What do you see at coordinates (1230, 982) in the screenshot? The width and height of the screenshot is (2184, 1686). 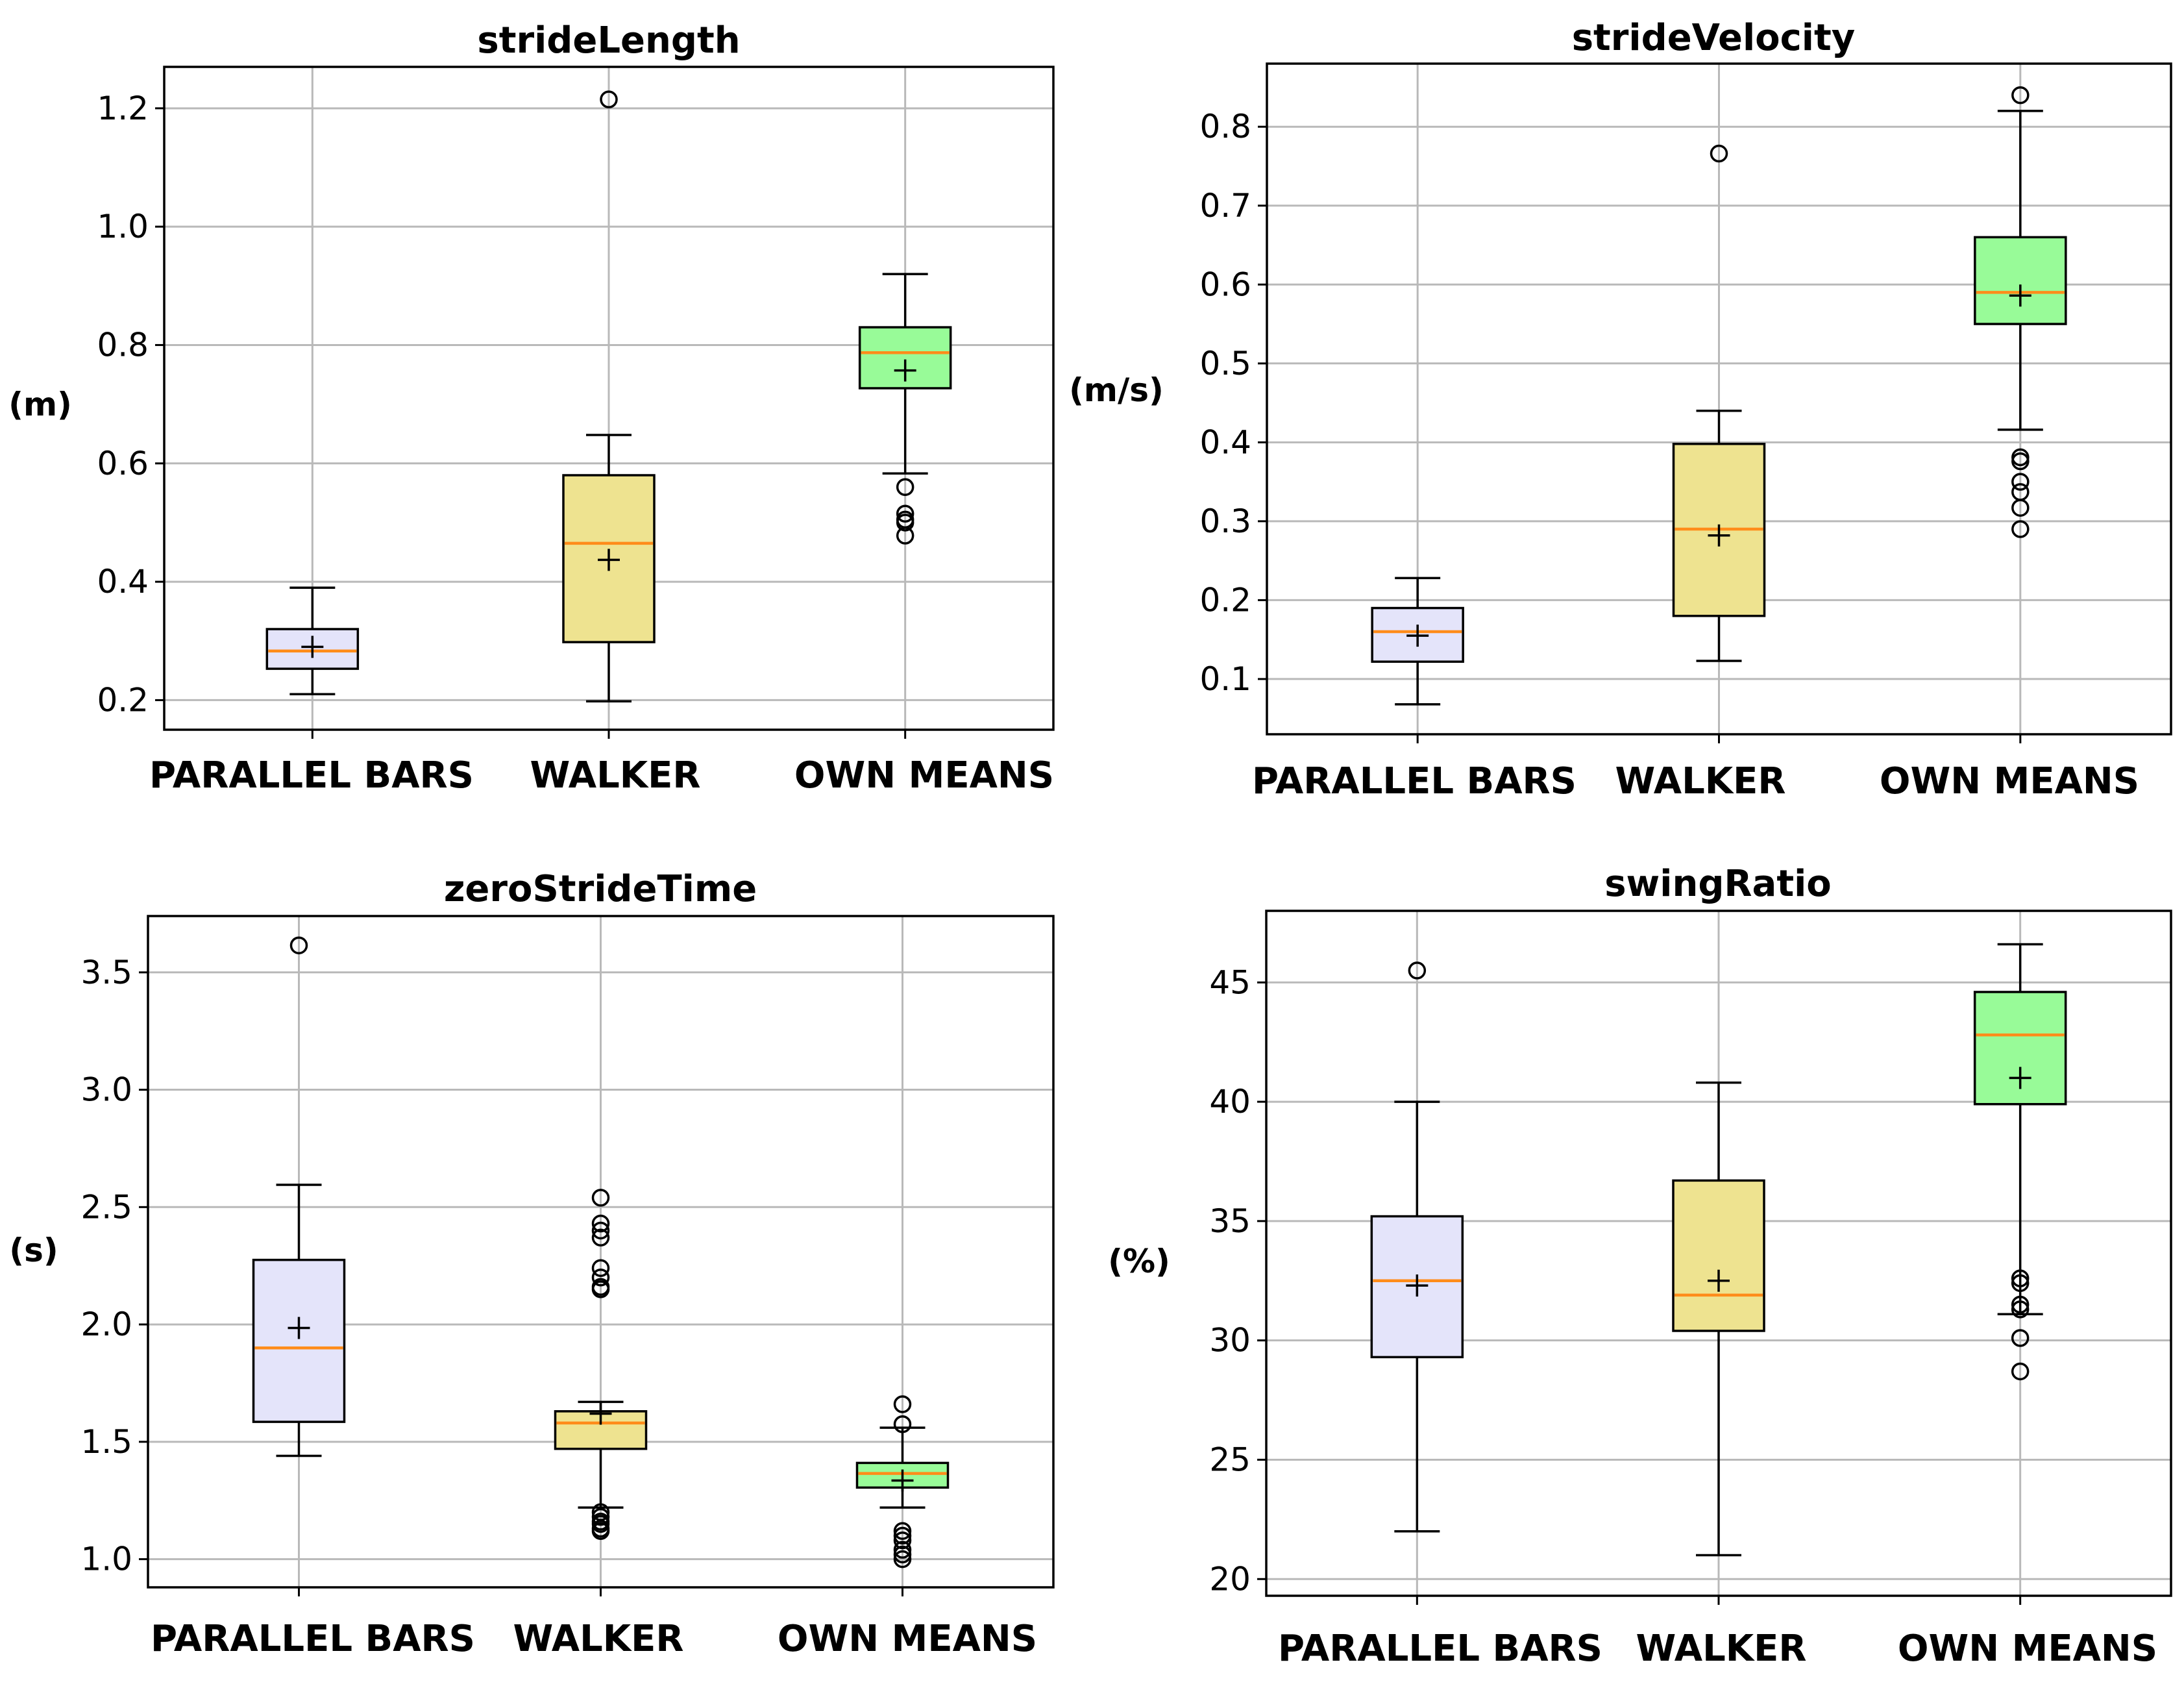 I see `y-tick-label: 45` at bounding box center [1230, 982].